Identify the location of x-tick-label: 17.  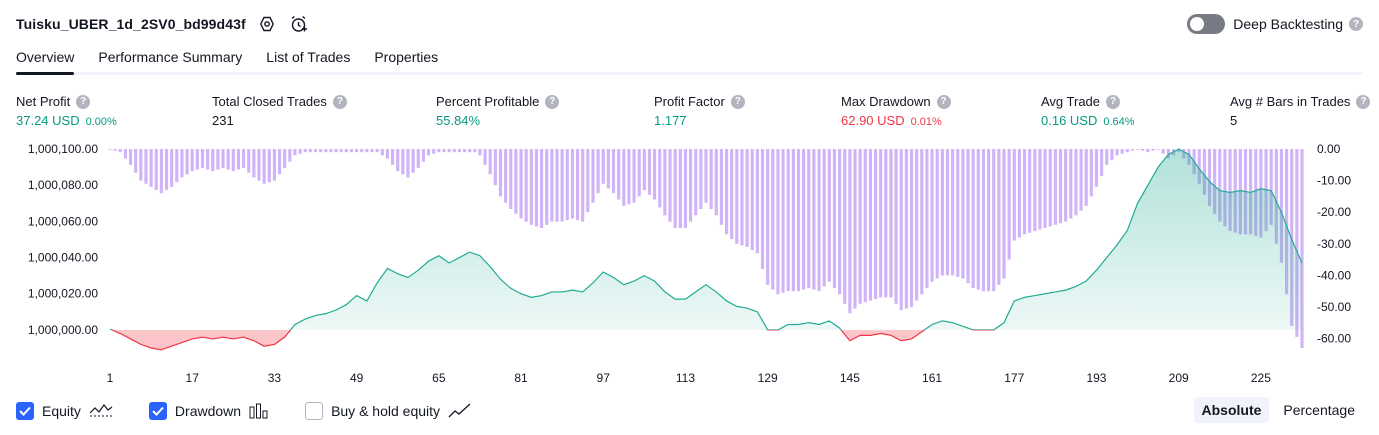
(193, 378).